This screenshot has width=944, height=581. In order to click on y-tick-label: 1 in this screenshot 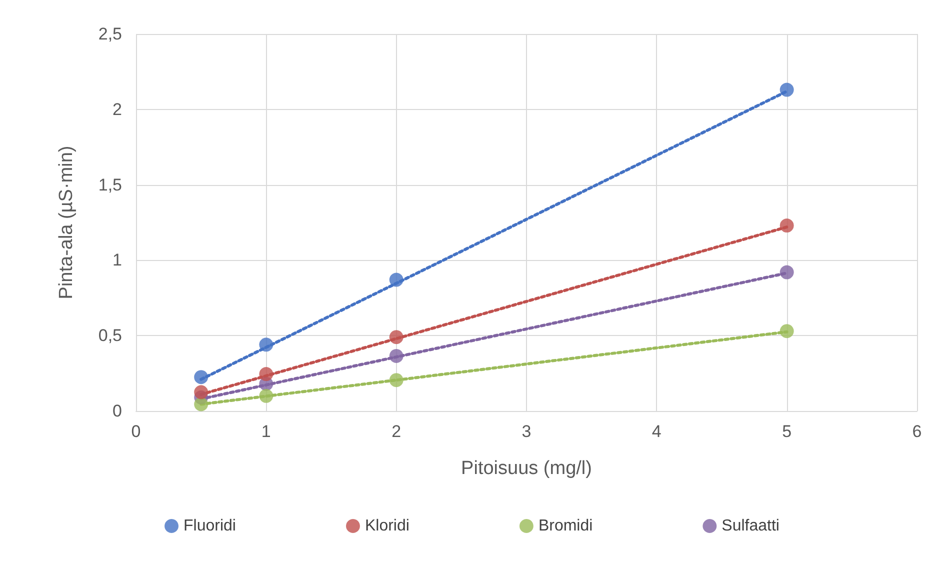, I will do `click(117, 260)`.